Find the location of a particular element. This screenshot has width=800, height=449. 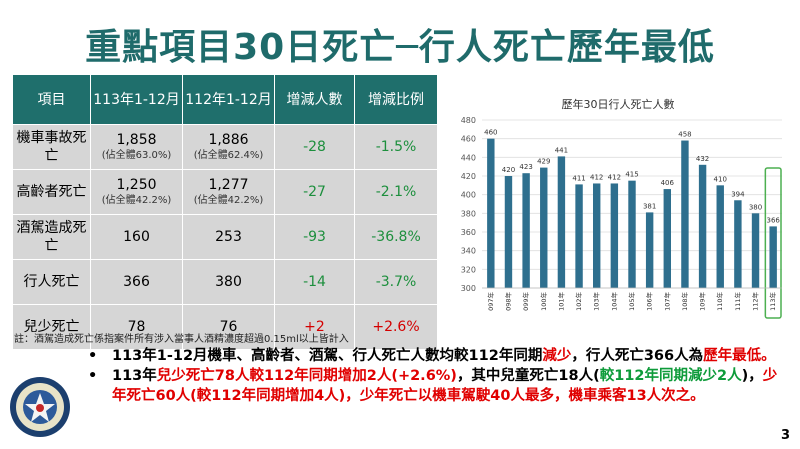

x-tick-label: 098年 is located at coordinates (507, 301).